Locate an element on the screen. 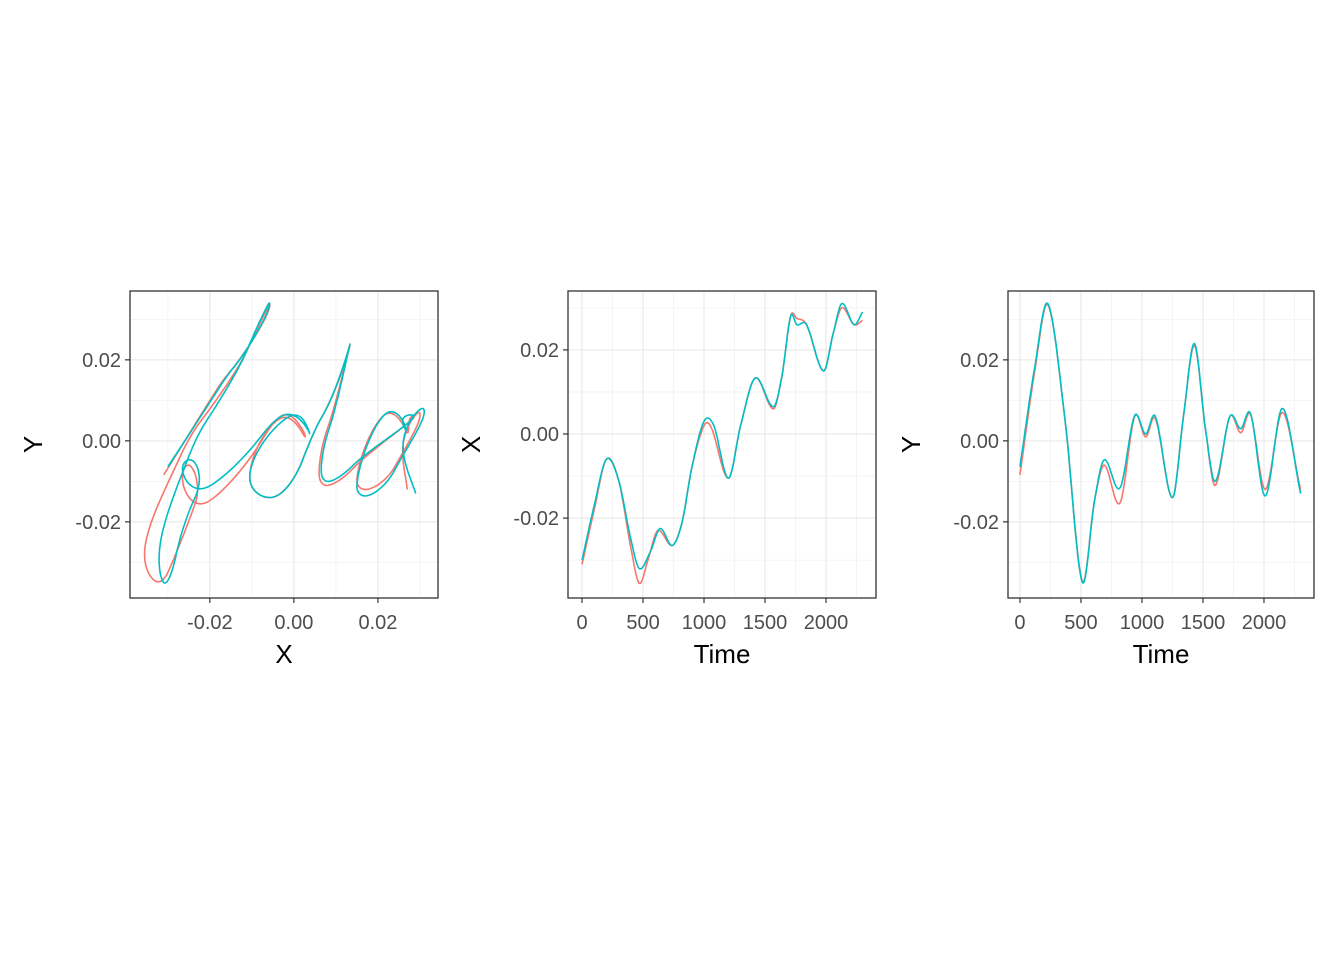  x-axis-title: X is located at coordinates (283, 654).